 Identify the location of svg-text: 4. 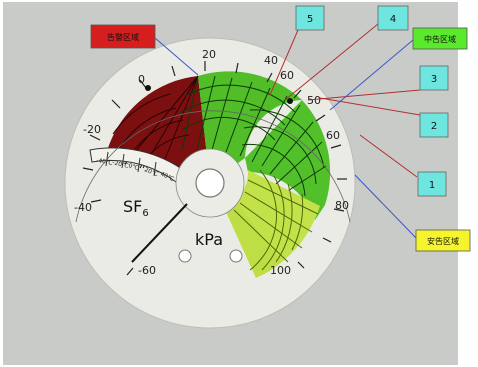
(393, 19).